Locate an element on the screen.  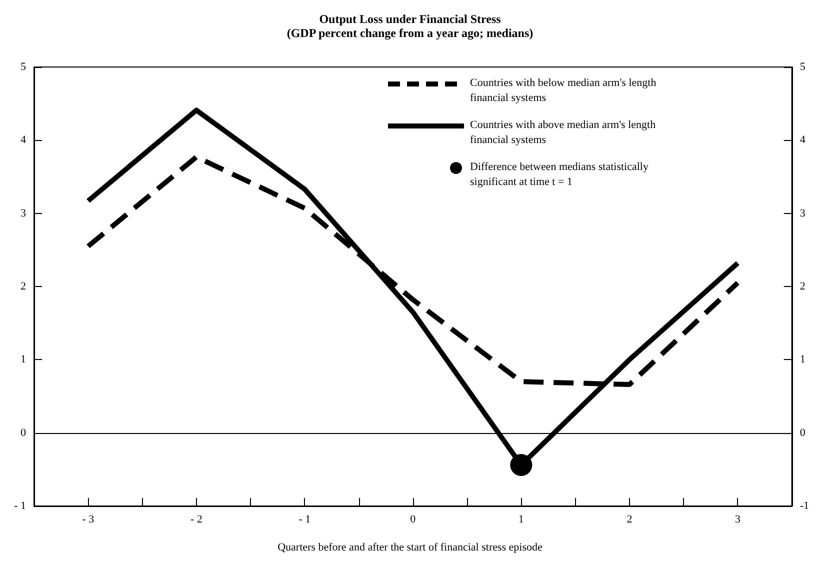
chart-title: Output Loss under Financial Stress is located at coordinates (410, 19).